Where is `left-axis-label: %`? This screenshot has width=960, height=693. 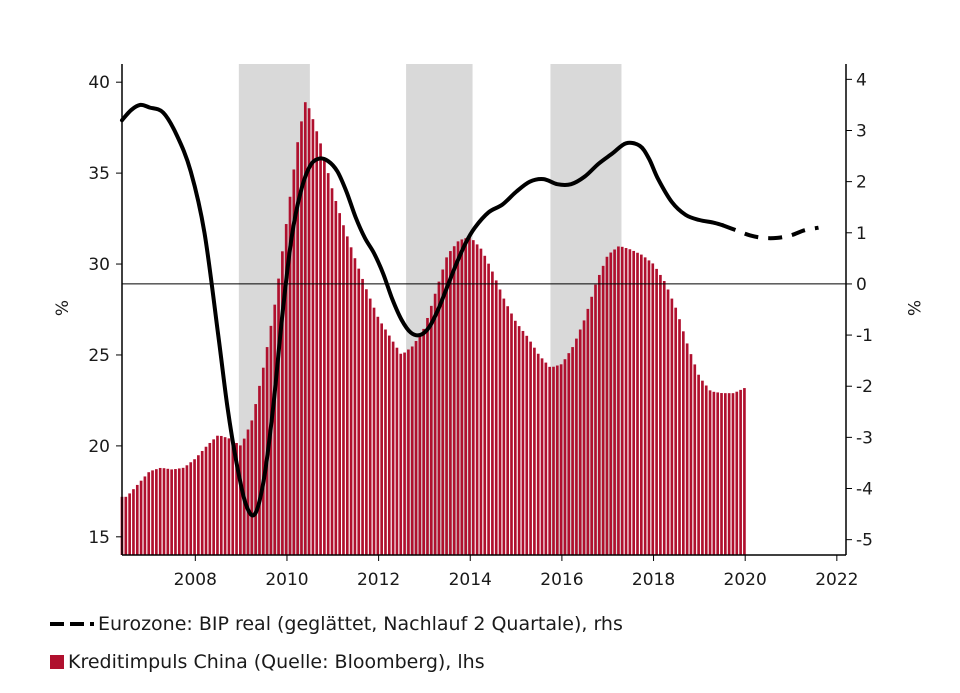
left-axis-label: % is located at coordinates (63, 308).